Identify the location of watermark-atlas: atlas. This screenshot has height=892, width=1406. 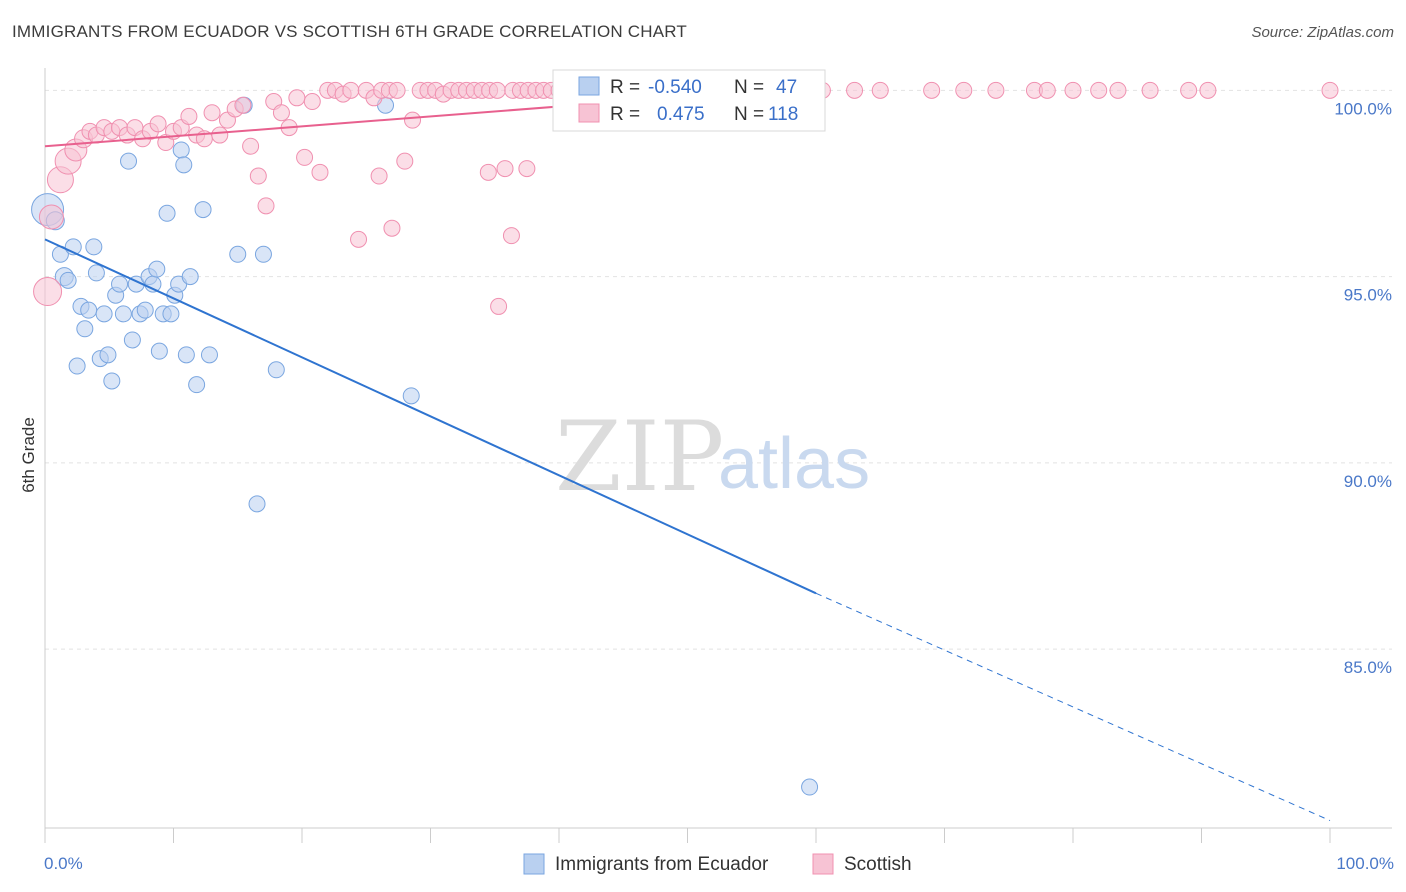
(794, 464).